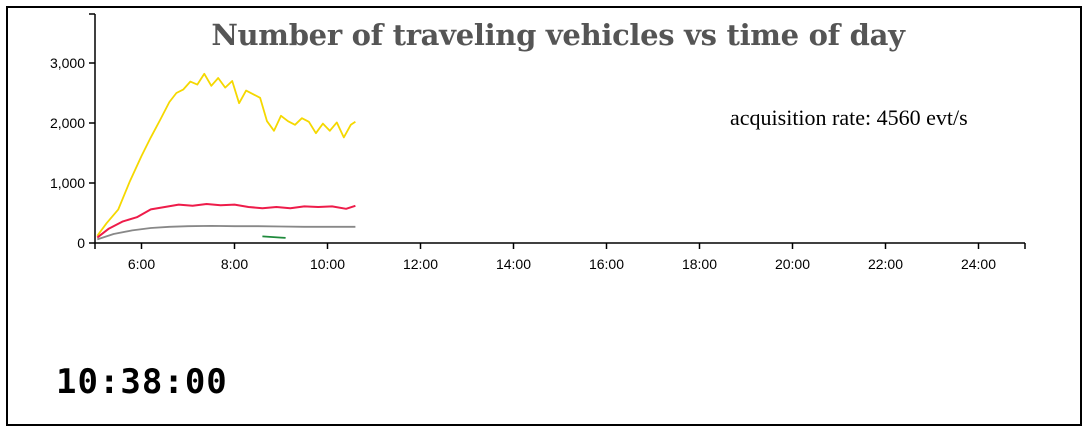  What do you see at coordinates (81, 243) in the screenshot?
I see `y-tick-label: 0` at bounding box center [81, 243].